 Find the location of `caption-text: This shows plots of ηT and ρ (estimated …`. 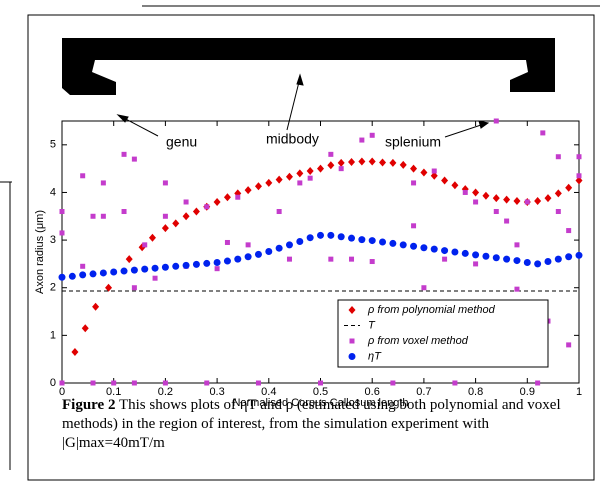

caption-text: This shows plots of ηT and ρ (estimated … is located at coordinates (311, 424).